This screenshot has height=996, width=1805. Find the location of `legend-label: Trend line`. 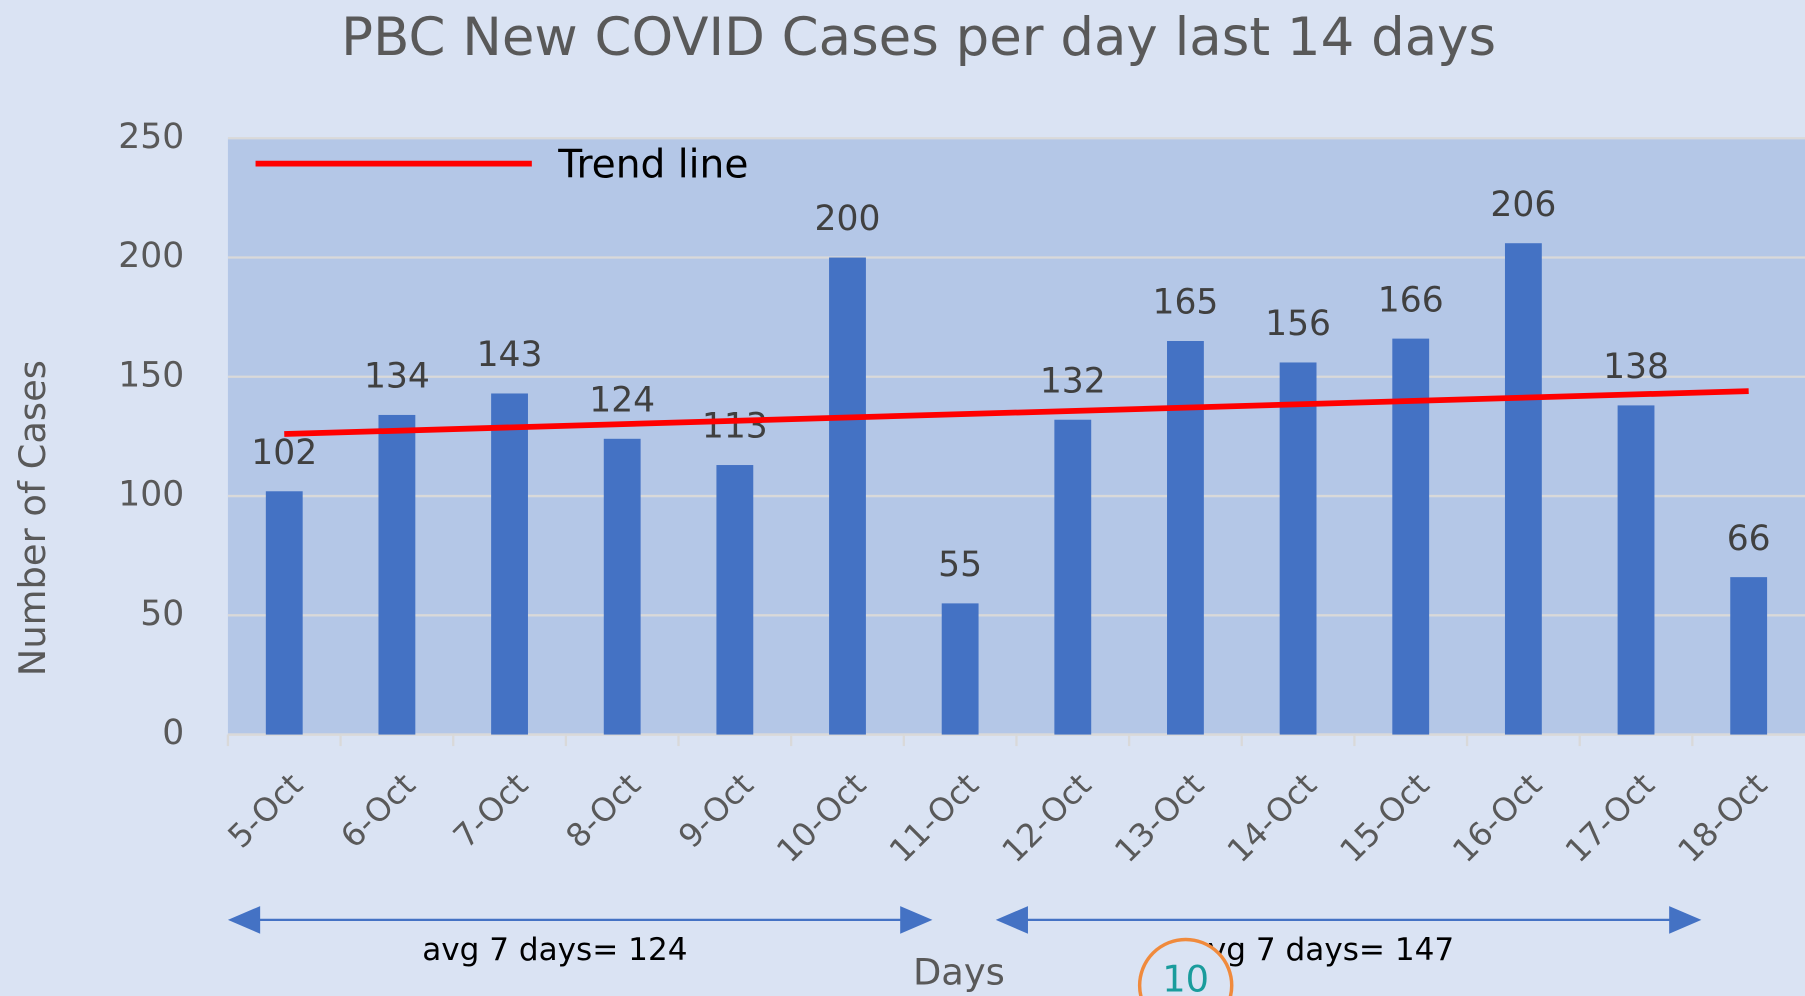

legend-label: Trend line is located at coordinates (652, 165).